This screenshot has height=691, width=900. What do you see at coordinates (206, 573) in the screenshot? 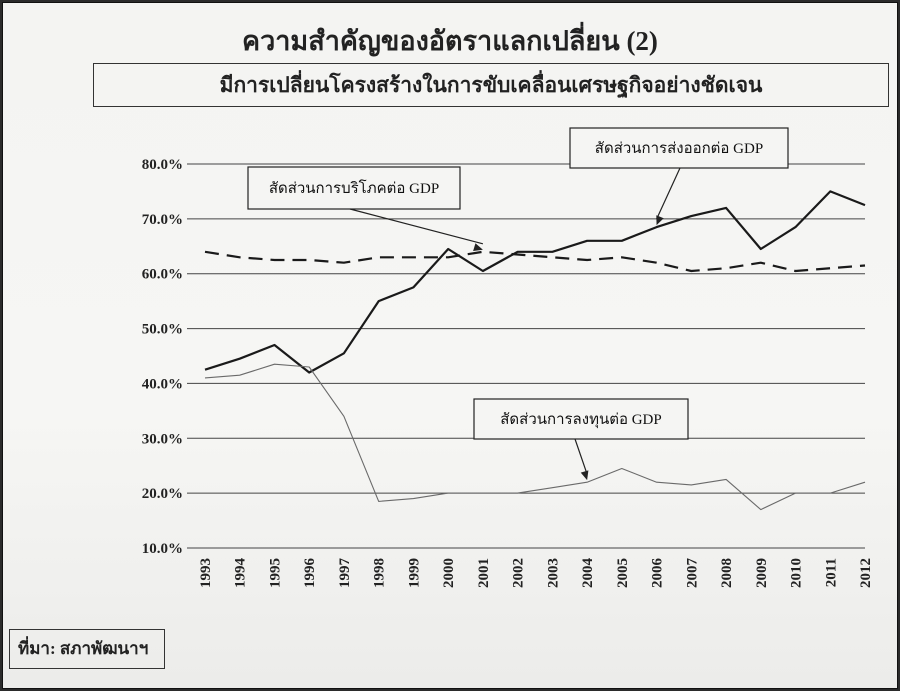
I see `x-tick-label: 1993` at bounding box center [206, 573].